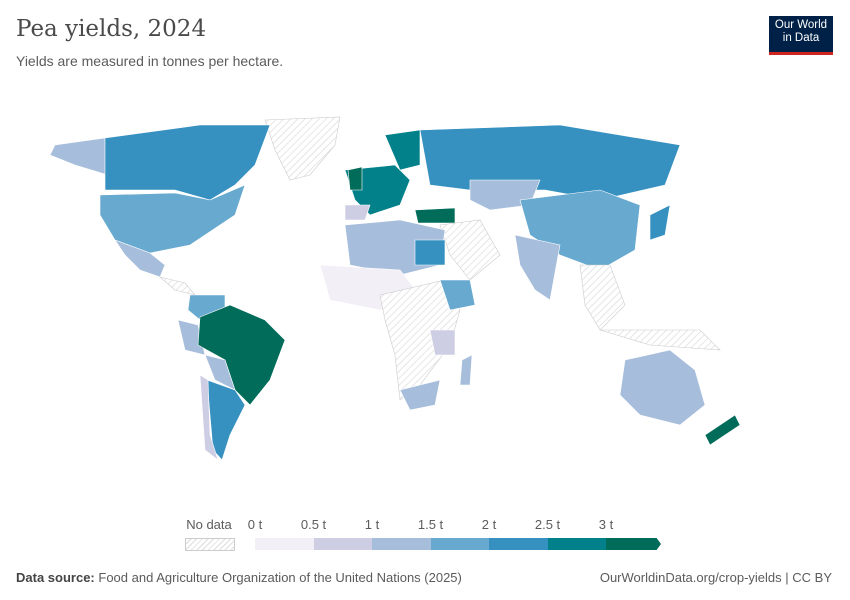 The width and height of the screenshot is (850, 600). I want to click on country-greenland, so click(302, 148).